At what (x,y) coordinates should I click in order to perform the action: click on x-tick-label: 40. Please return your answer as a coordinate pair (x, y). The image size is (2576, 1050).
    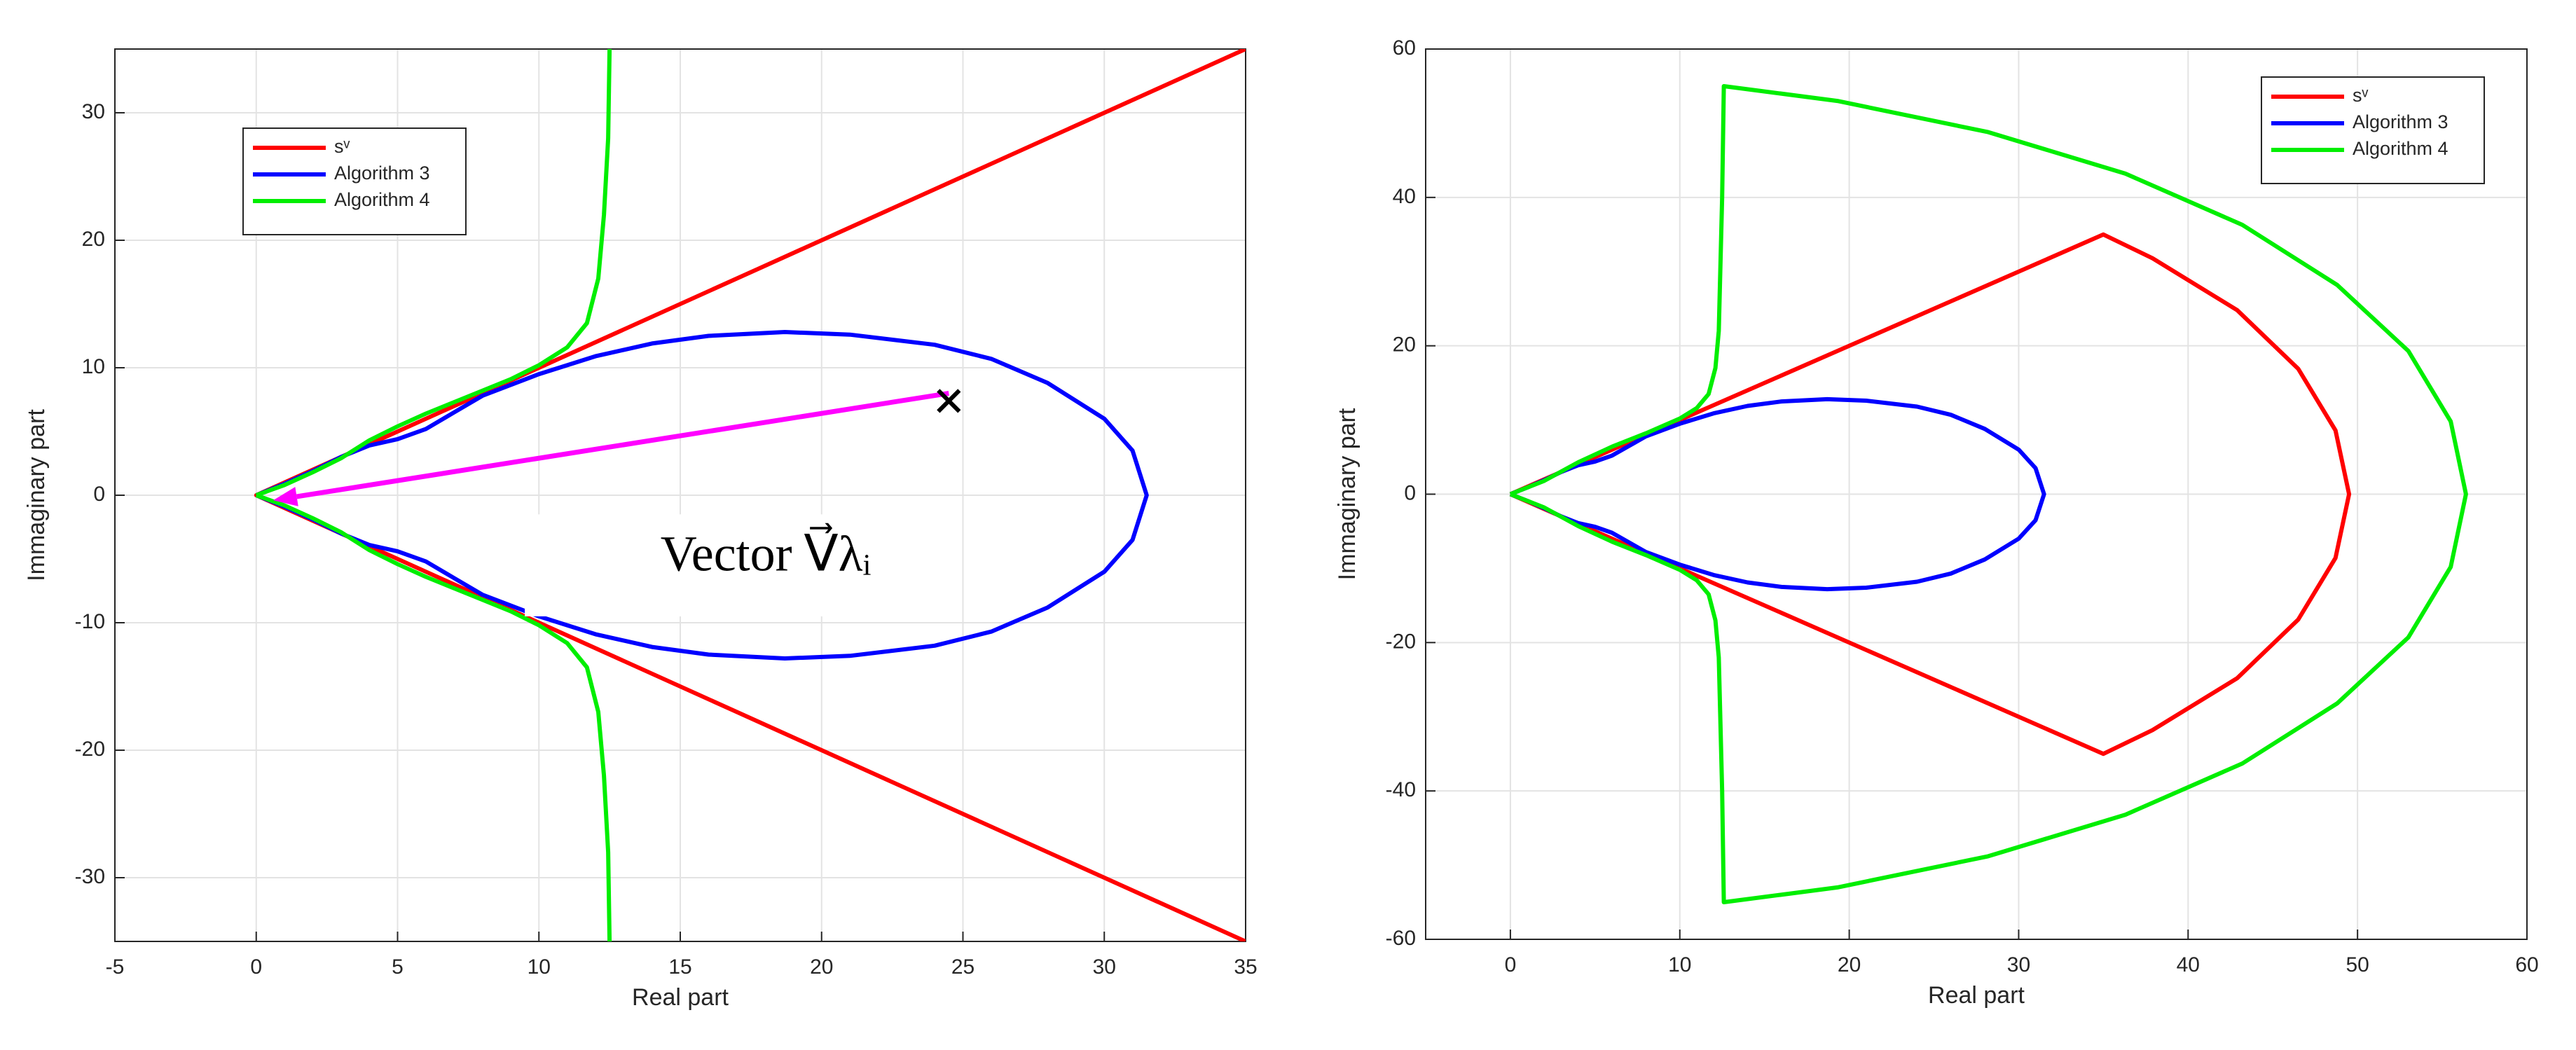
    Looking at the image, I should click on (2188, 964).